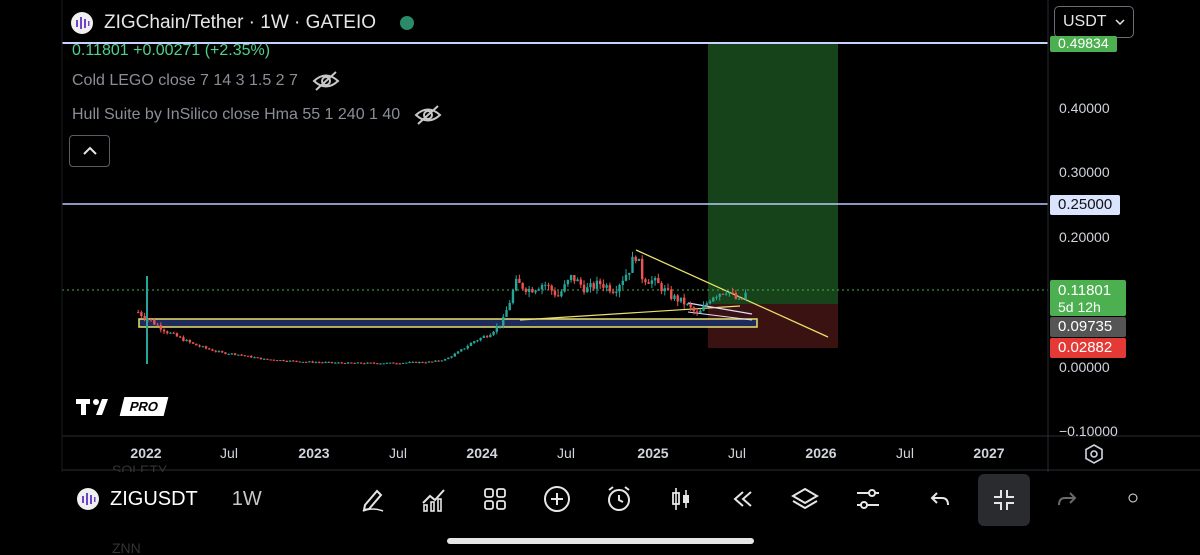 The image size is (1200, 555). What do you see at coordinates (169, 499) in the screenshot?
I see `symbol-selector: ZIGUSDT 1W` at bounding box center [169, 499].